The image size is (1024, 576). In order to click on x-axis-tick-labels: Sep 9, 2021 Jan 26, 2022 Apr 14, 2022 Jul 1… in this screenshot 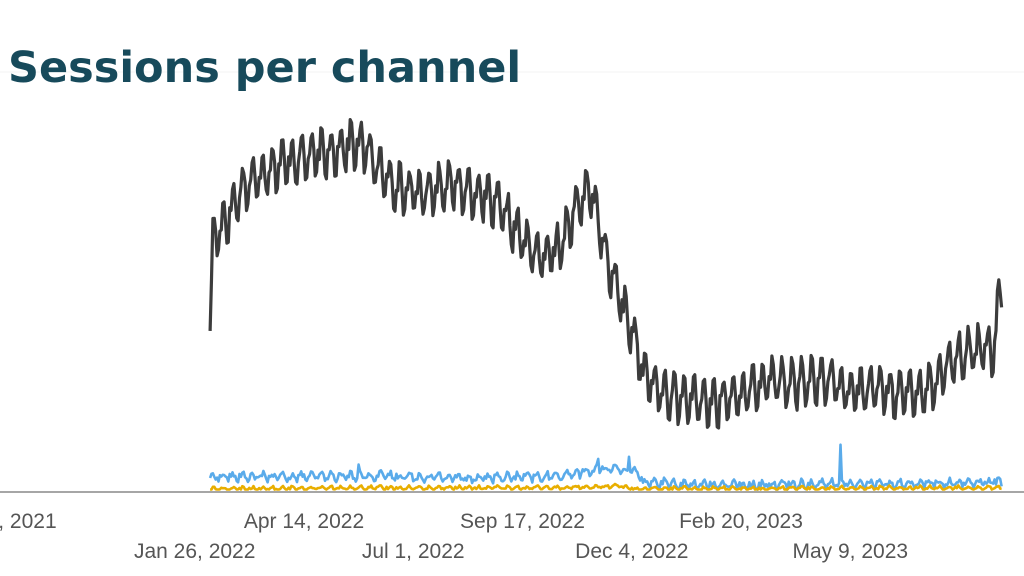, I will do `click(454, 536)`.